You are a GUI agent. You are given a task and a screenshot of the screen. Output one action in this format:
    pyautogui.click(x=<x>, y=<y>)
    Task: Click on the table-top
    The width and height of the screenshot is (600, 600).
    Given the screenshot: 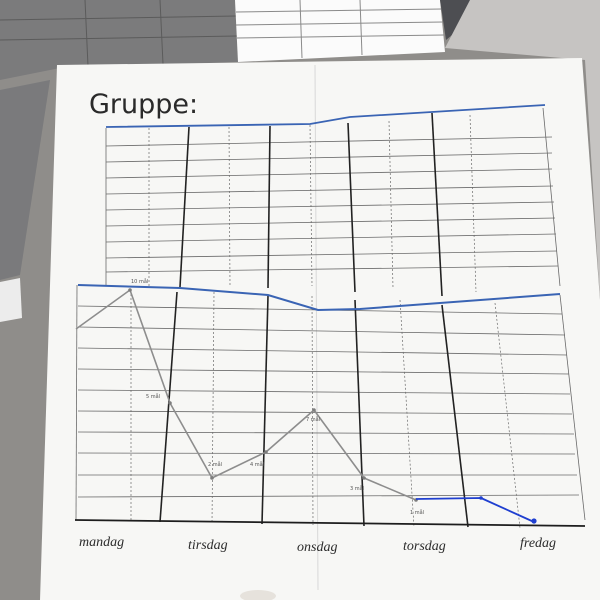 What is the action you would take?
    pyautogui.click(x=522, y=150)
    